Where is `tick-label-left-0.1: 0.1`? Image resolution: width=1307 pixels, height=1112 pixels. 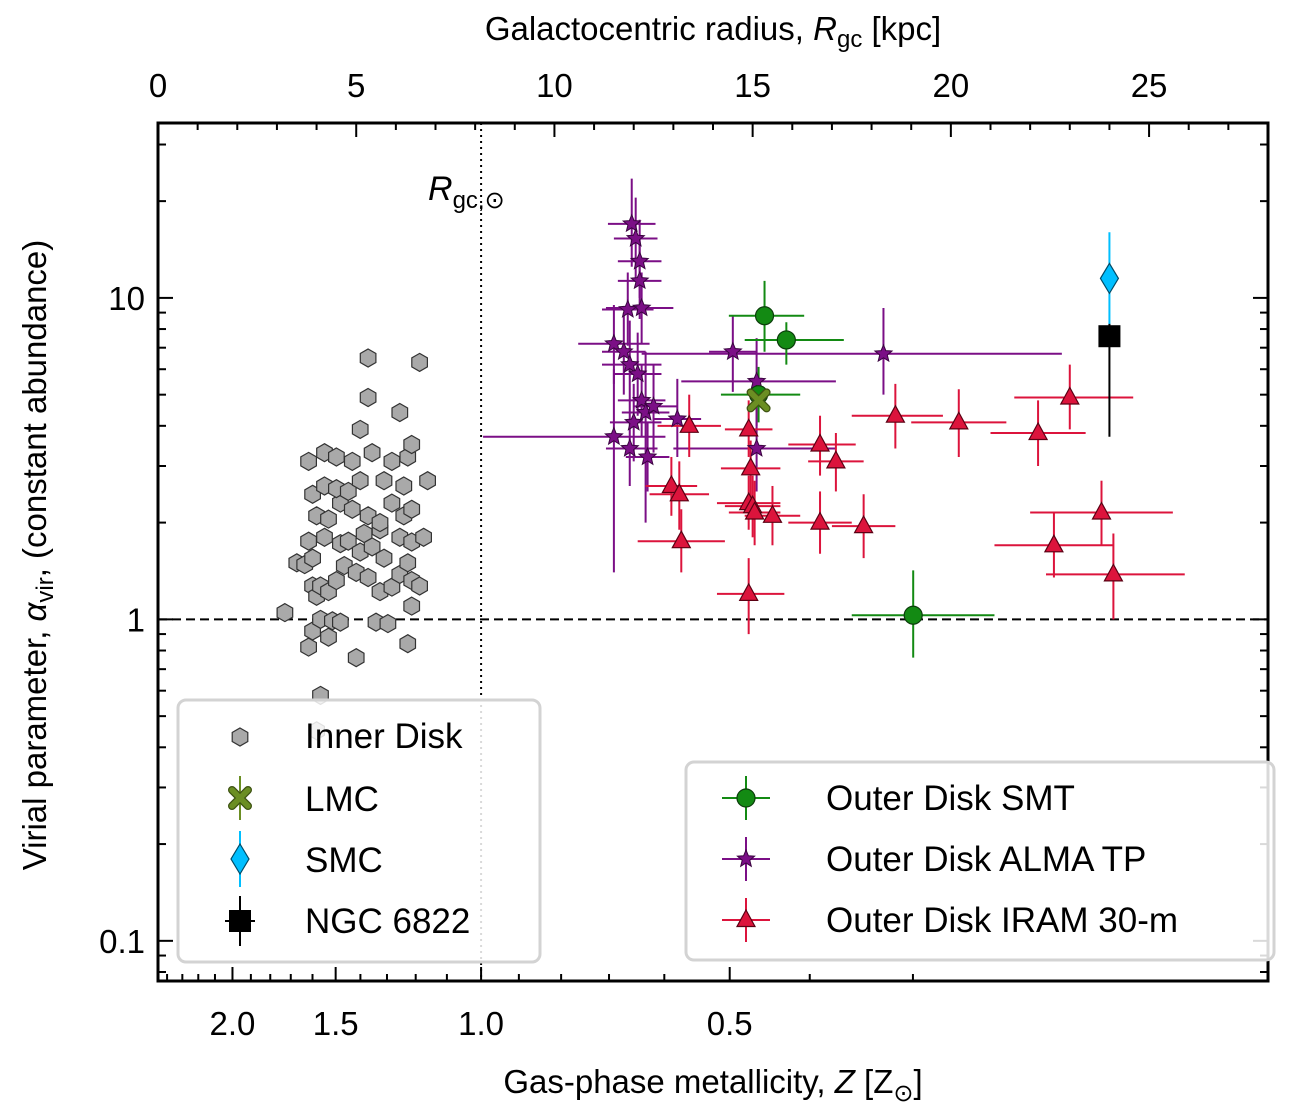 tick-label-left-0.1: 0.1 is located at coordinates (122, 941).